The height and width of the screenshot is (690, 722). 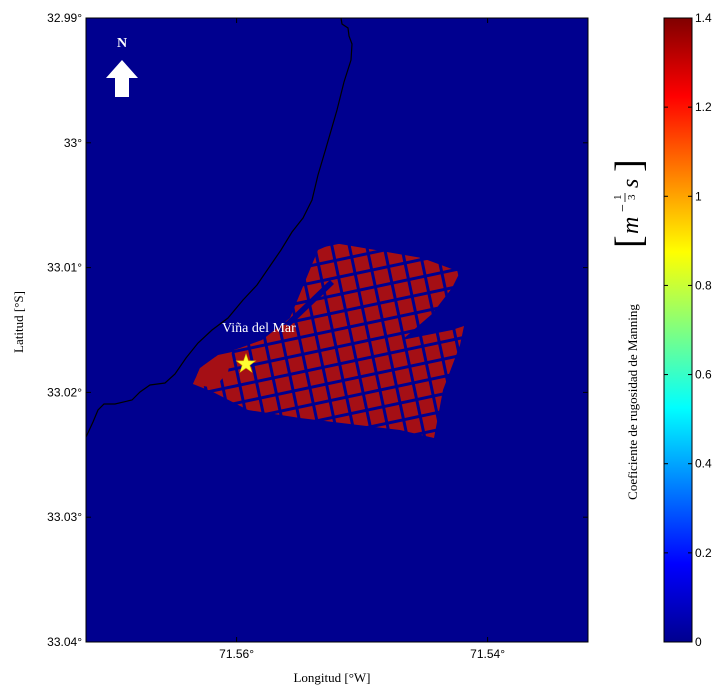 I want to click on north-arrow: N, so click(x=122, y=66).